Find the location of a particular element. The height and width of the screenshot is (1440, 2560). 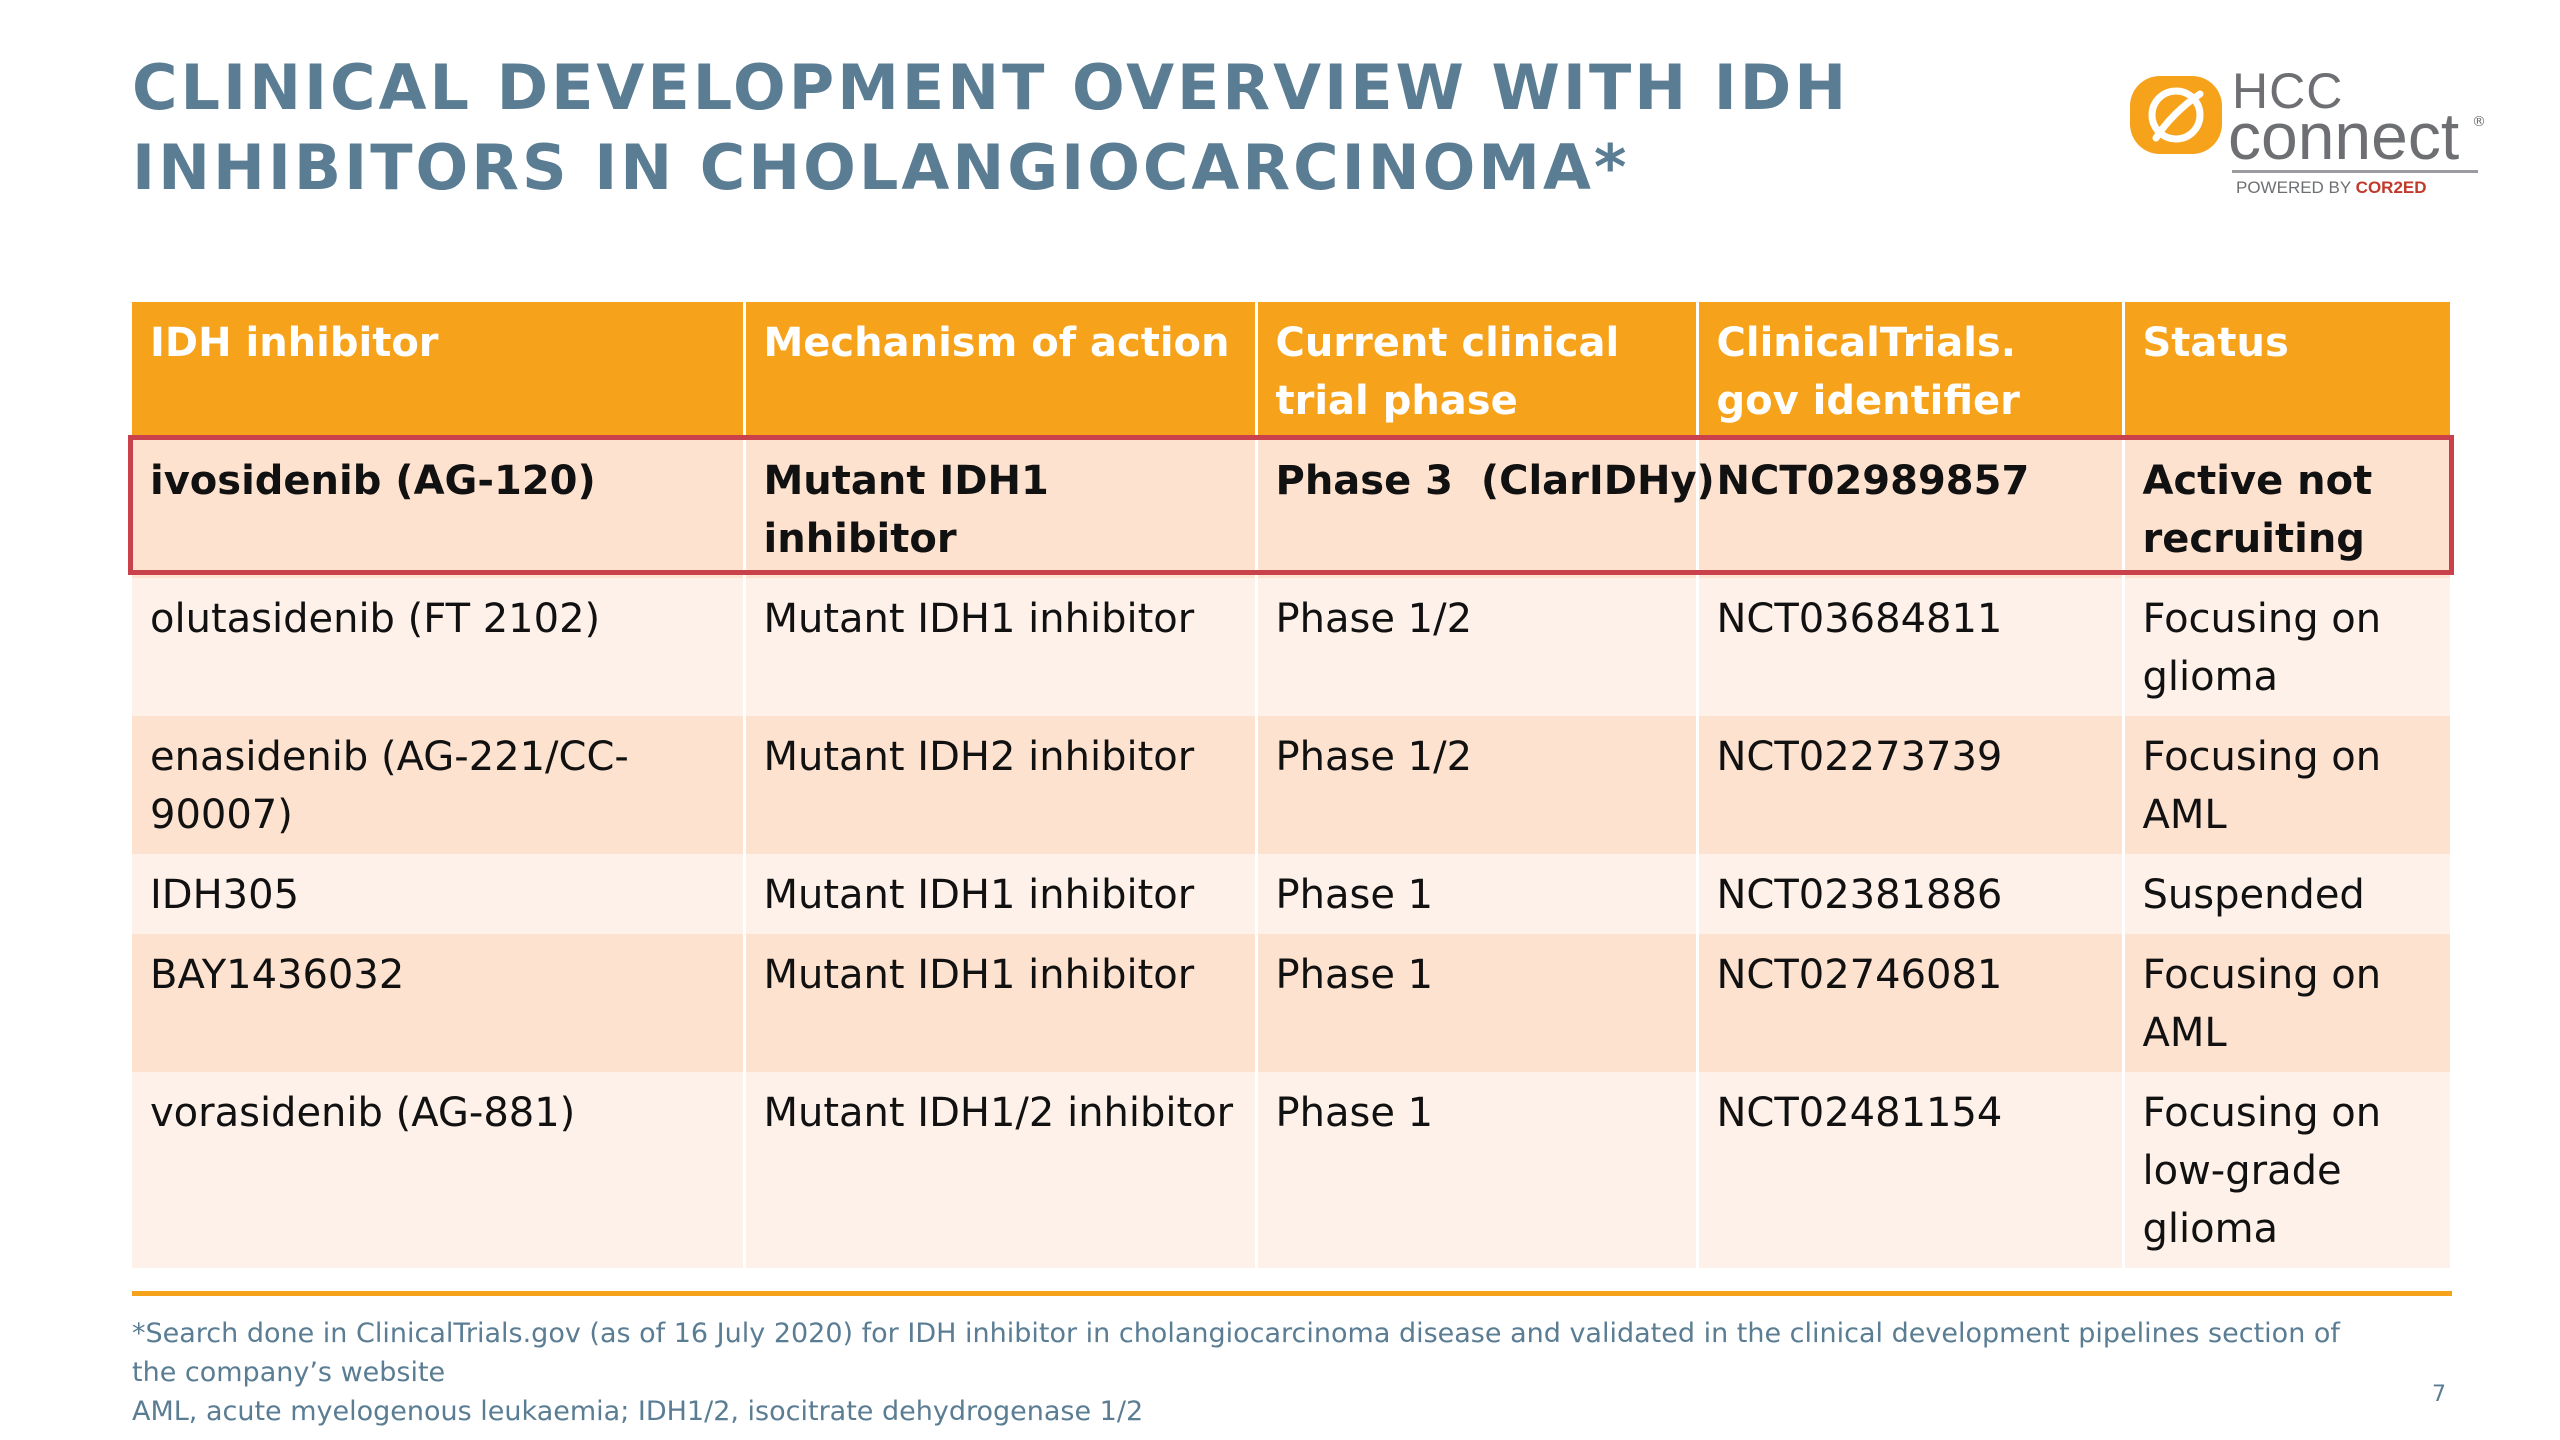

cell-identifier: NCT02481154 is located at coordinates (1911, 1170).